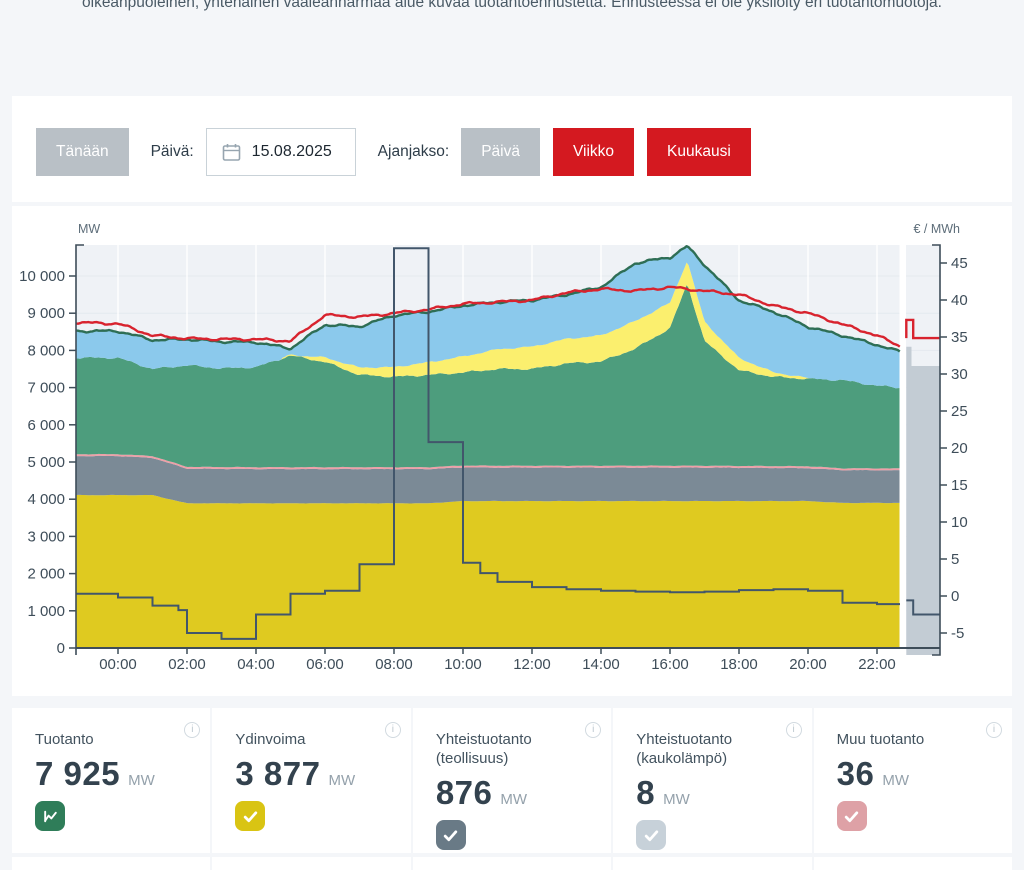 The image size is (1024, 870). Describe the element at coordinates (532, 664) in the screenshot. I see `svg-text: 12:00` at that location.